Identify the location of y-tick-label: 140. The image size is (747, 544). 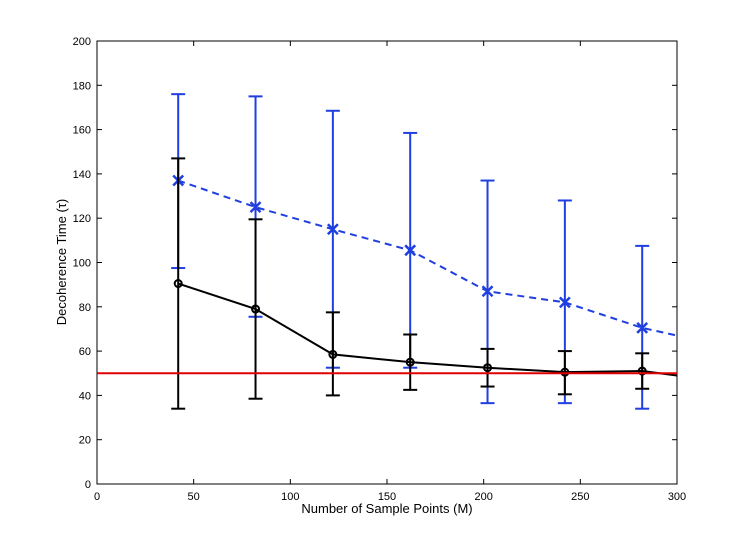
(82, 175).